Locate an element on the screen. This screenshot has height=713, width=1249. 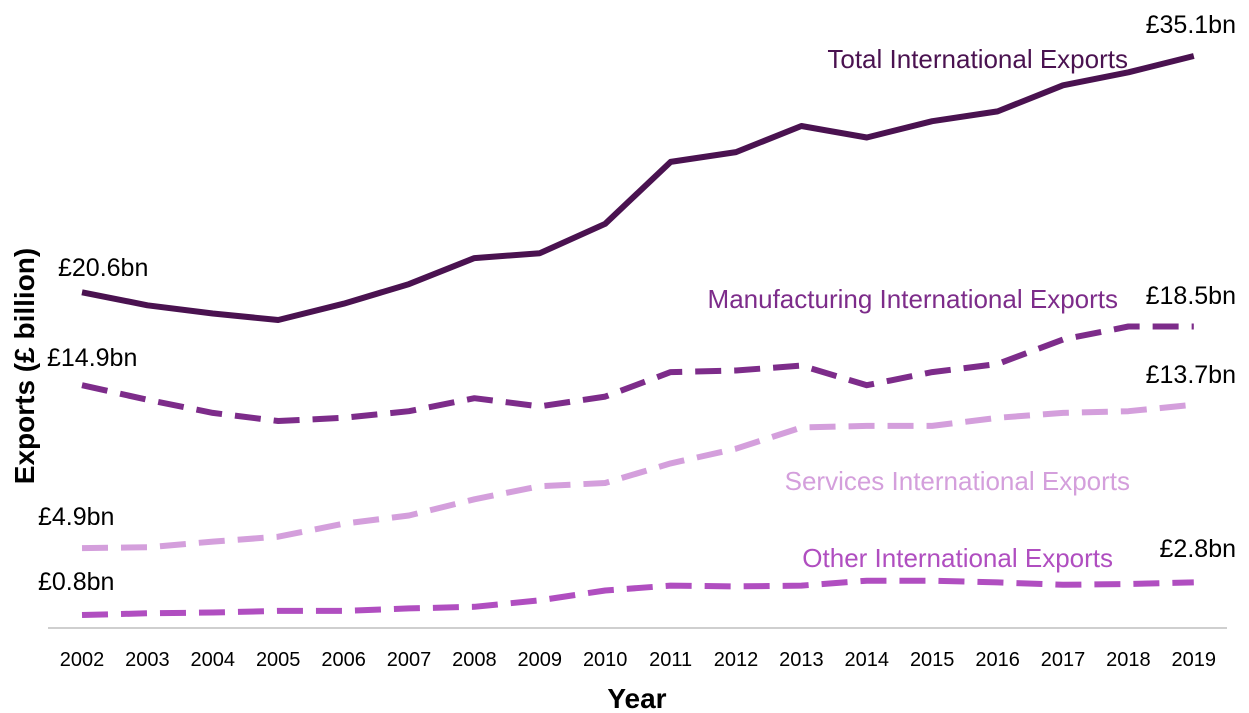
x-tick-label: 2009 is located at coordinates (540, 660).